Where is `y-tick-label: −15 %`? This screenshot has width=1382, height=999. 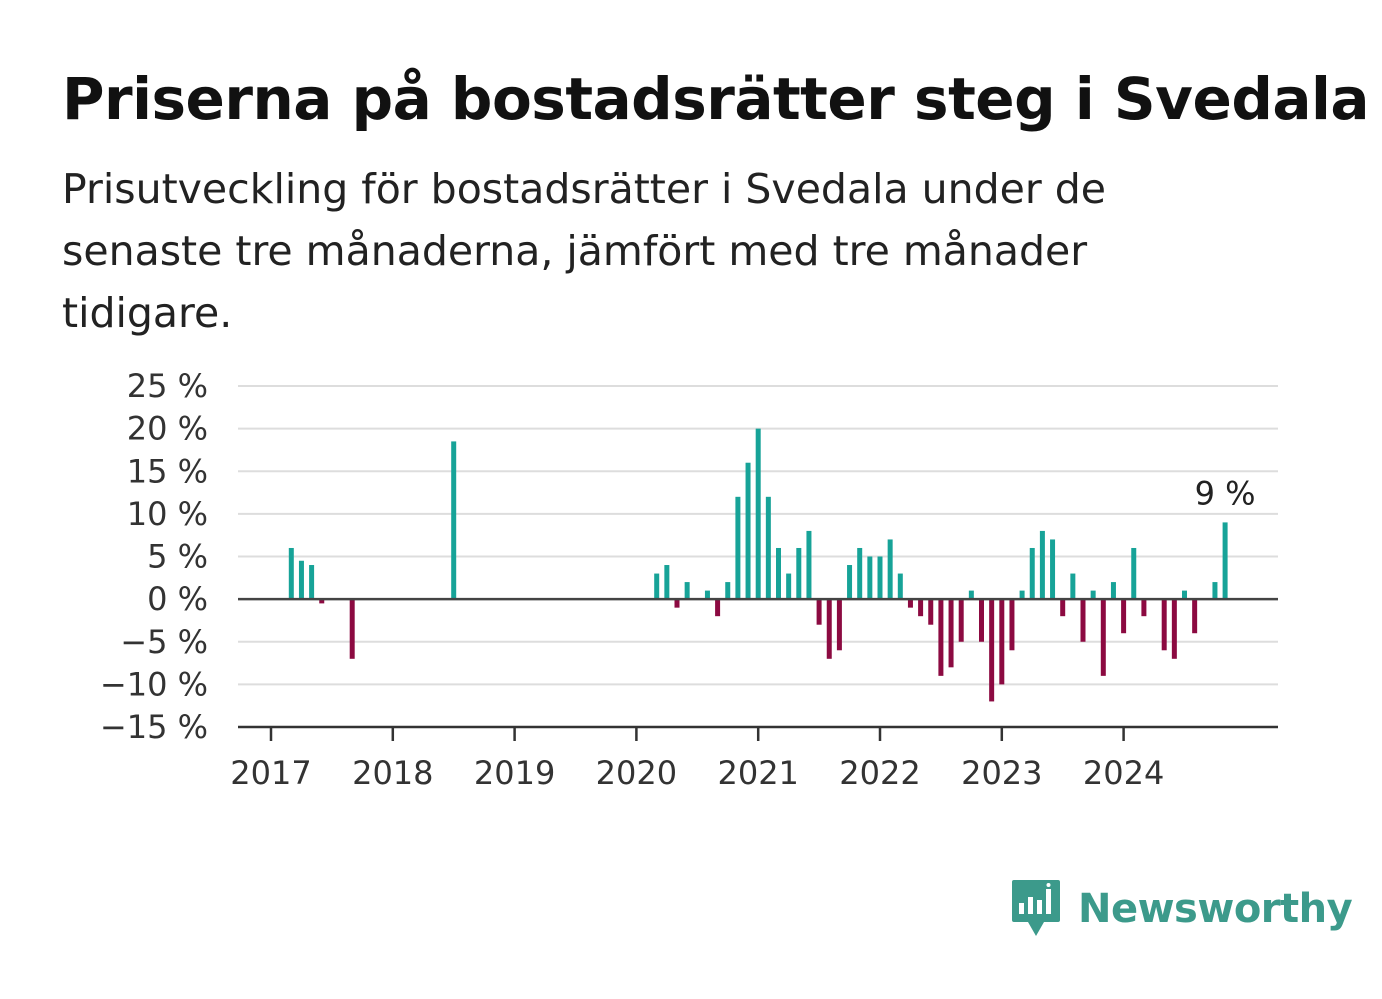
y-tick-label: −15 % is located at coordinates (154, 727).